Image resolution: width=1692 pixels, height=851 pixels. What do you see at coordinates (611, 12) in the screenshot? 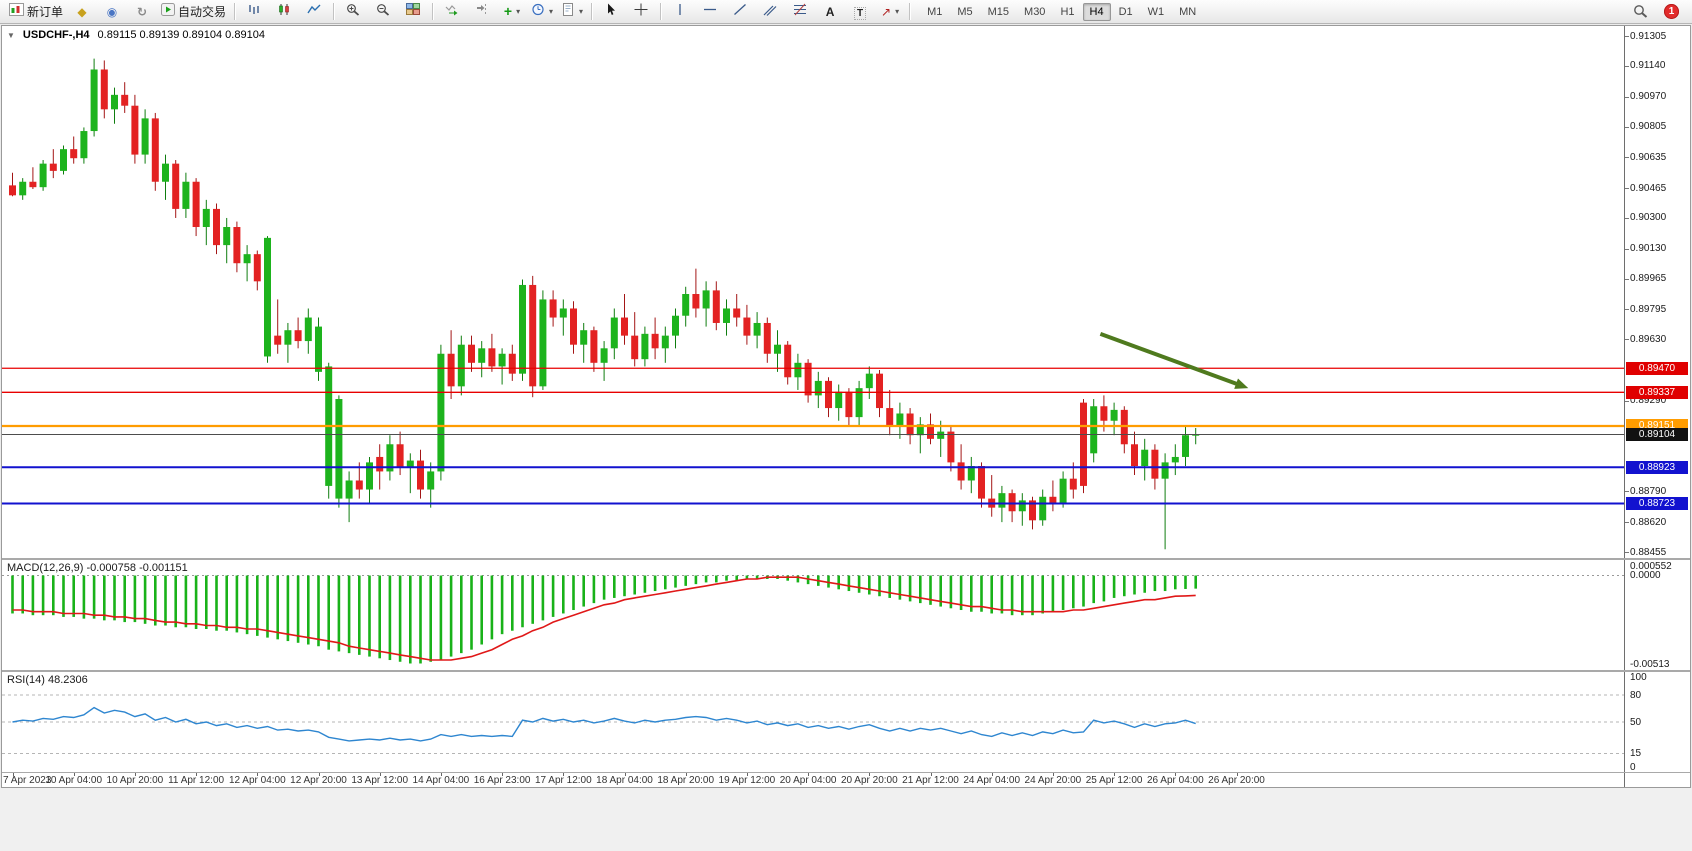
I see `cursor-button` at bounding box center [611, 12].